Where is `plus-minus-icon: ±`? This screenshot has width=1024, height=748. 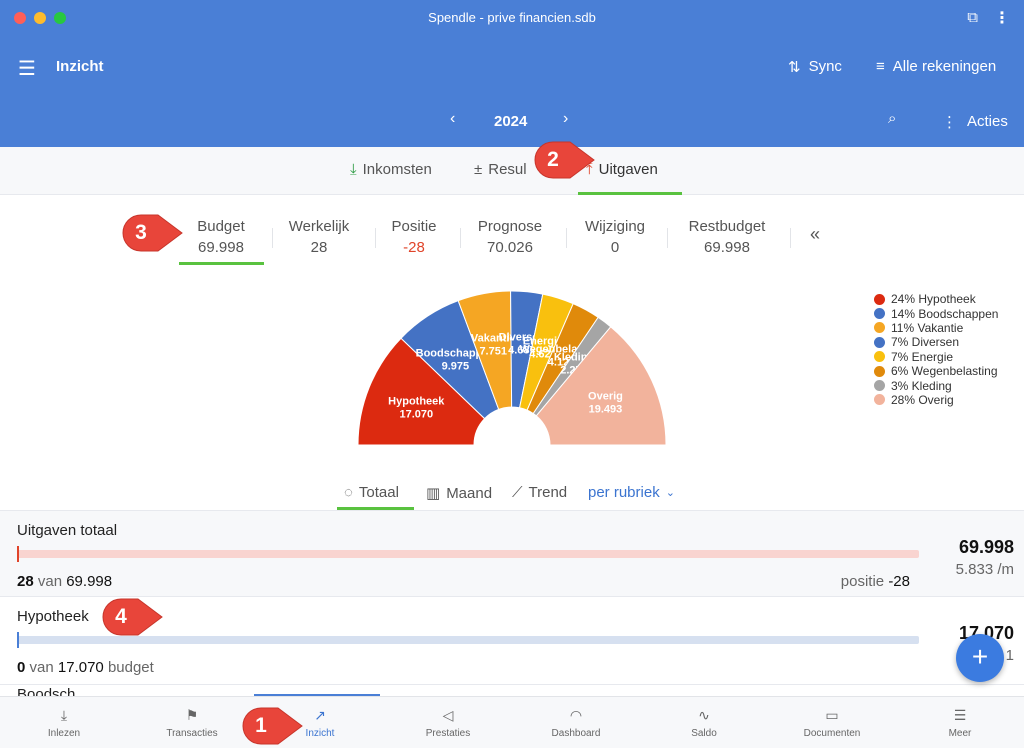
plus-minus-icon: ± is located at coordinates (478, 169).